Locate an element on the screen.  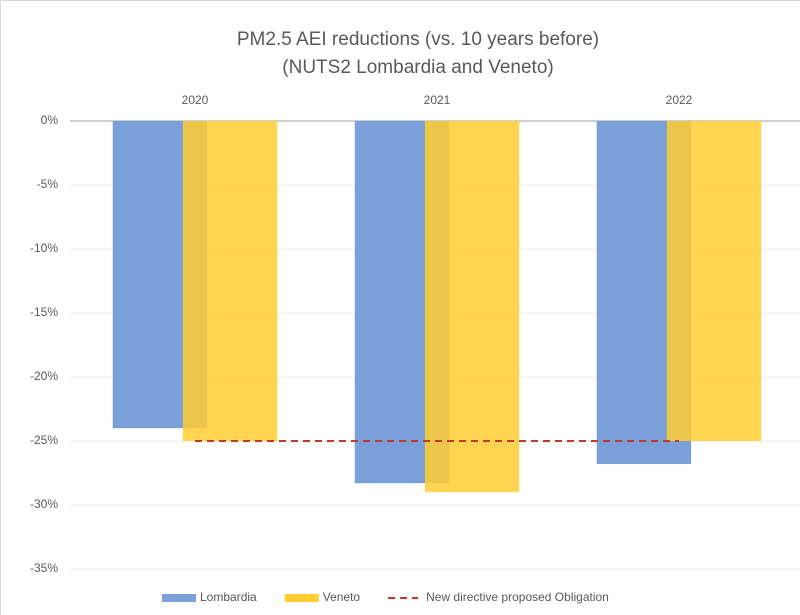
y-tick-label: -35% is located at coordinates (44, 568).